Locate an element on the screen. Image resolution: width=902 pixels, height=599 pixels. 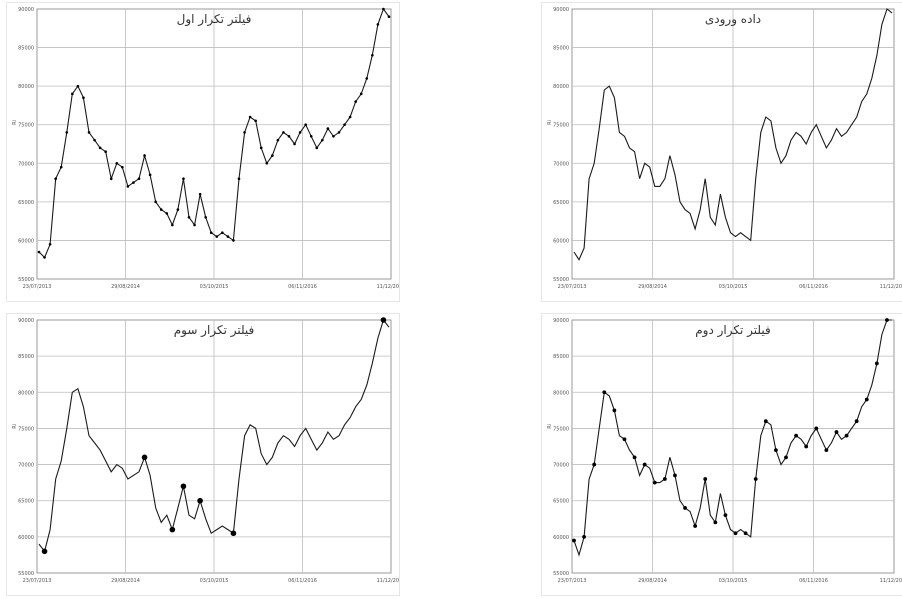
chart-title: فیلتر تکرار سوم is located at coordinates (214, 330).